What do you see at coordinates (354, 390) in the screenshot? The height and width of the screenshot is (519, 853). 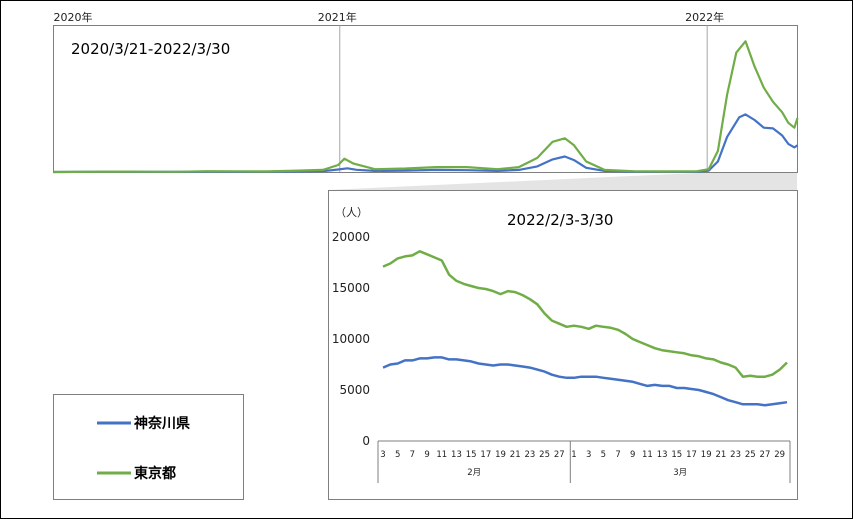 I see `y-tick-label: 5000` at bounding box center [354, 390].